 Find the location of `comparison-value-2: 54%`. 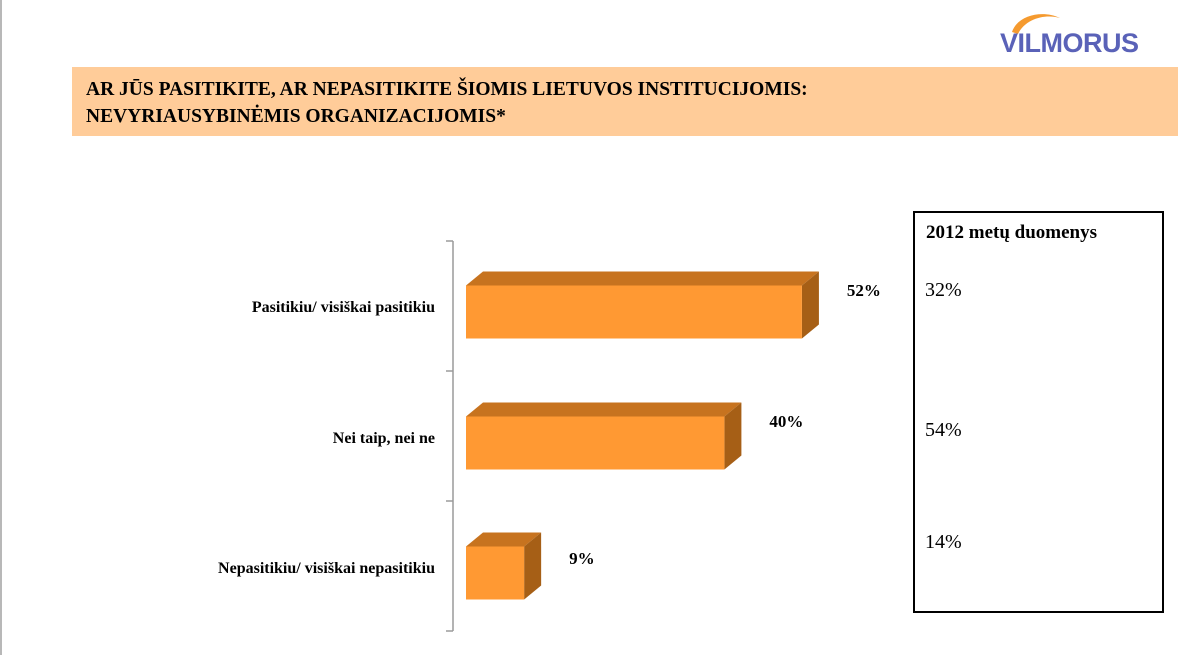

comparison-value-2: 54% is located at coordinates (943, 430).